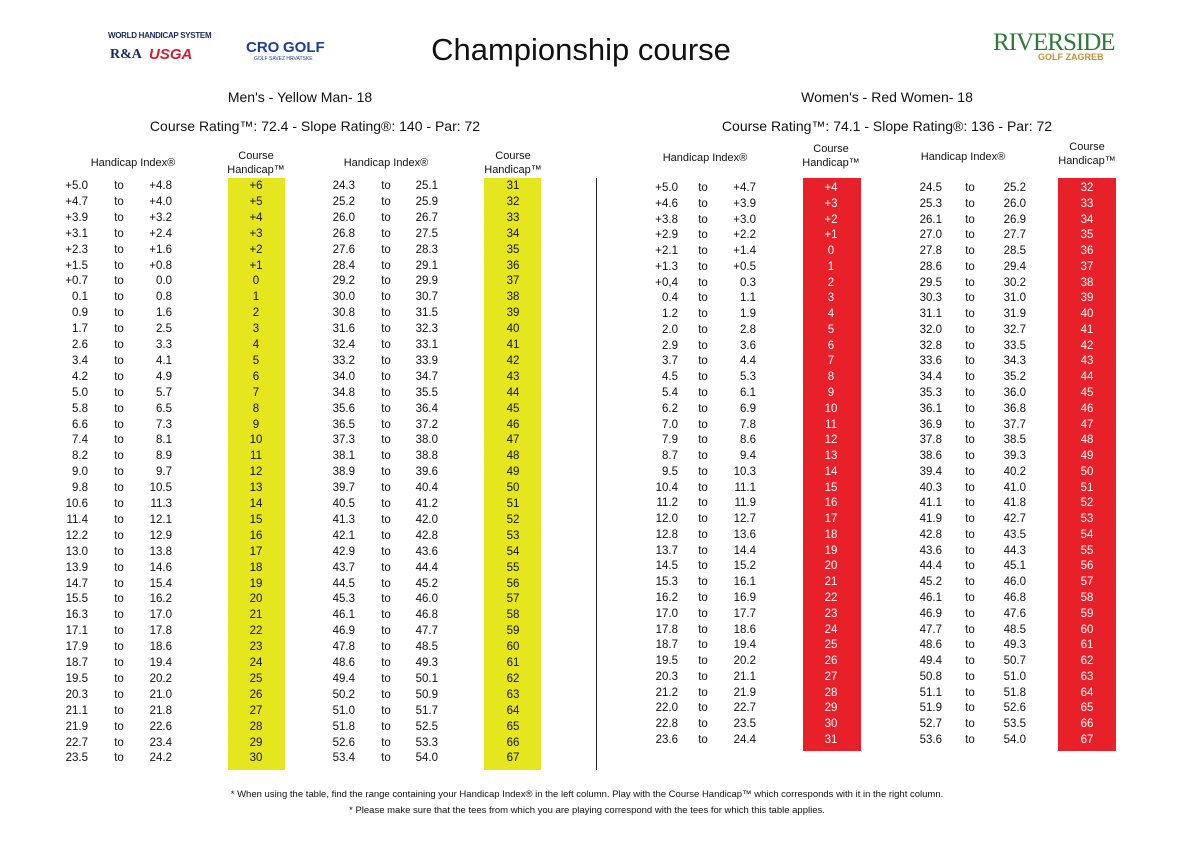 This screenshot has height=842, width=1191. What do you see at coordinates (256, 376) in the screenshot?
I see `course-handicap: 6` at bounding box center [256, 376].